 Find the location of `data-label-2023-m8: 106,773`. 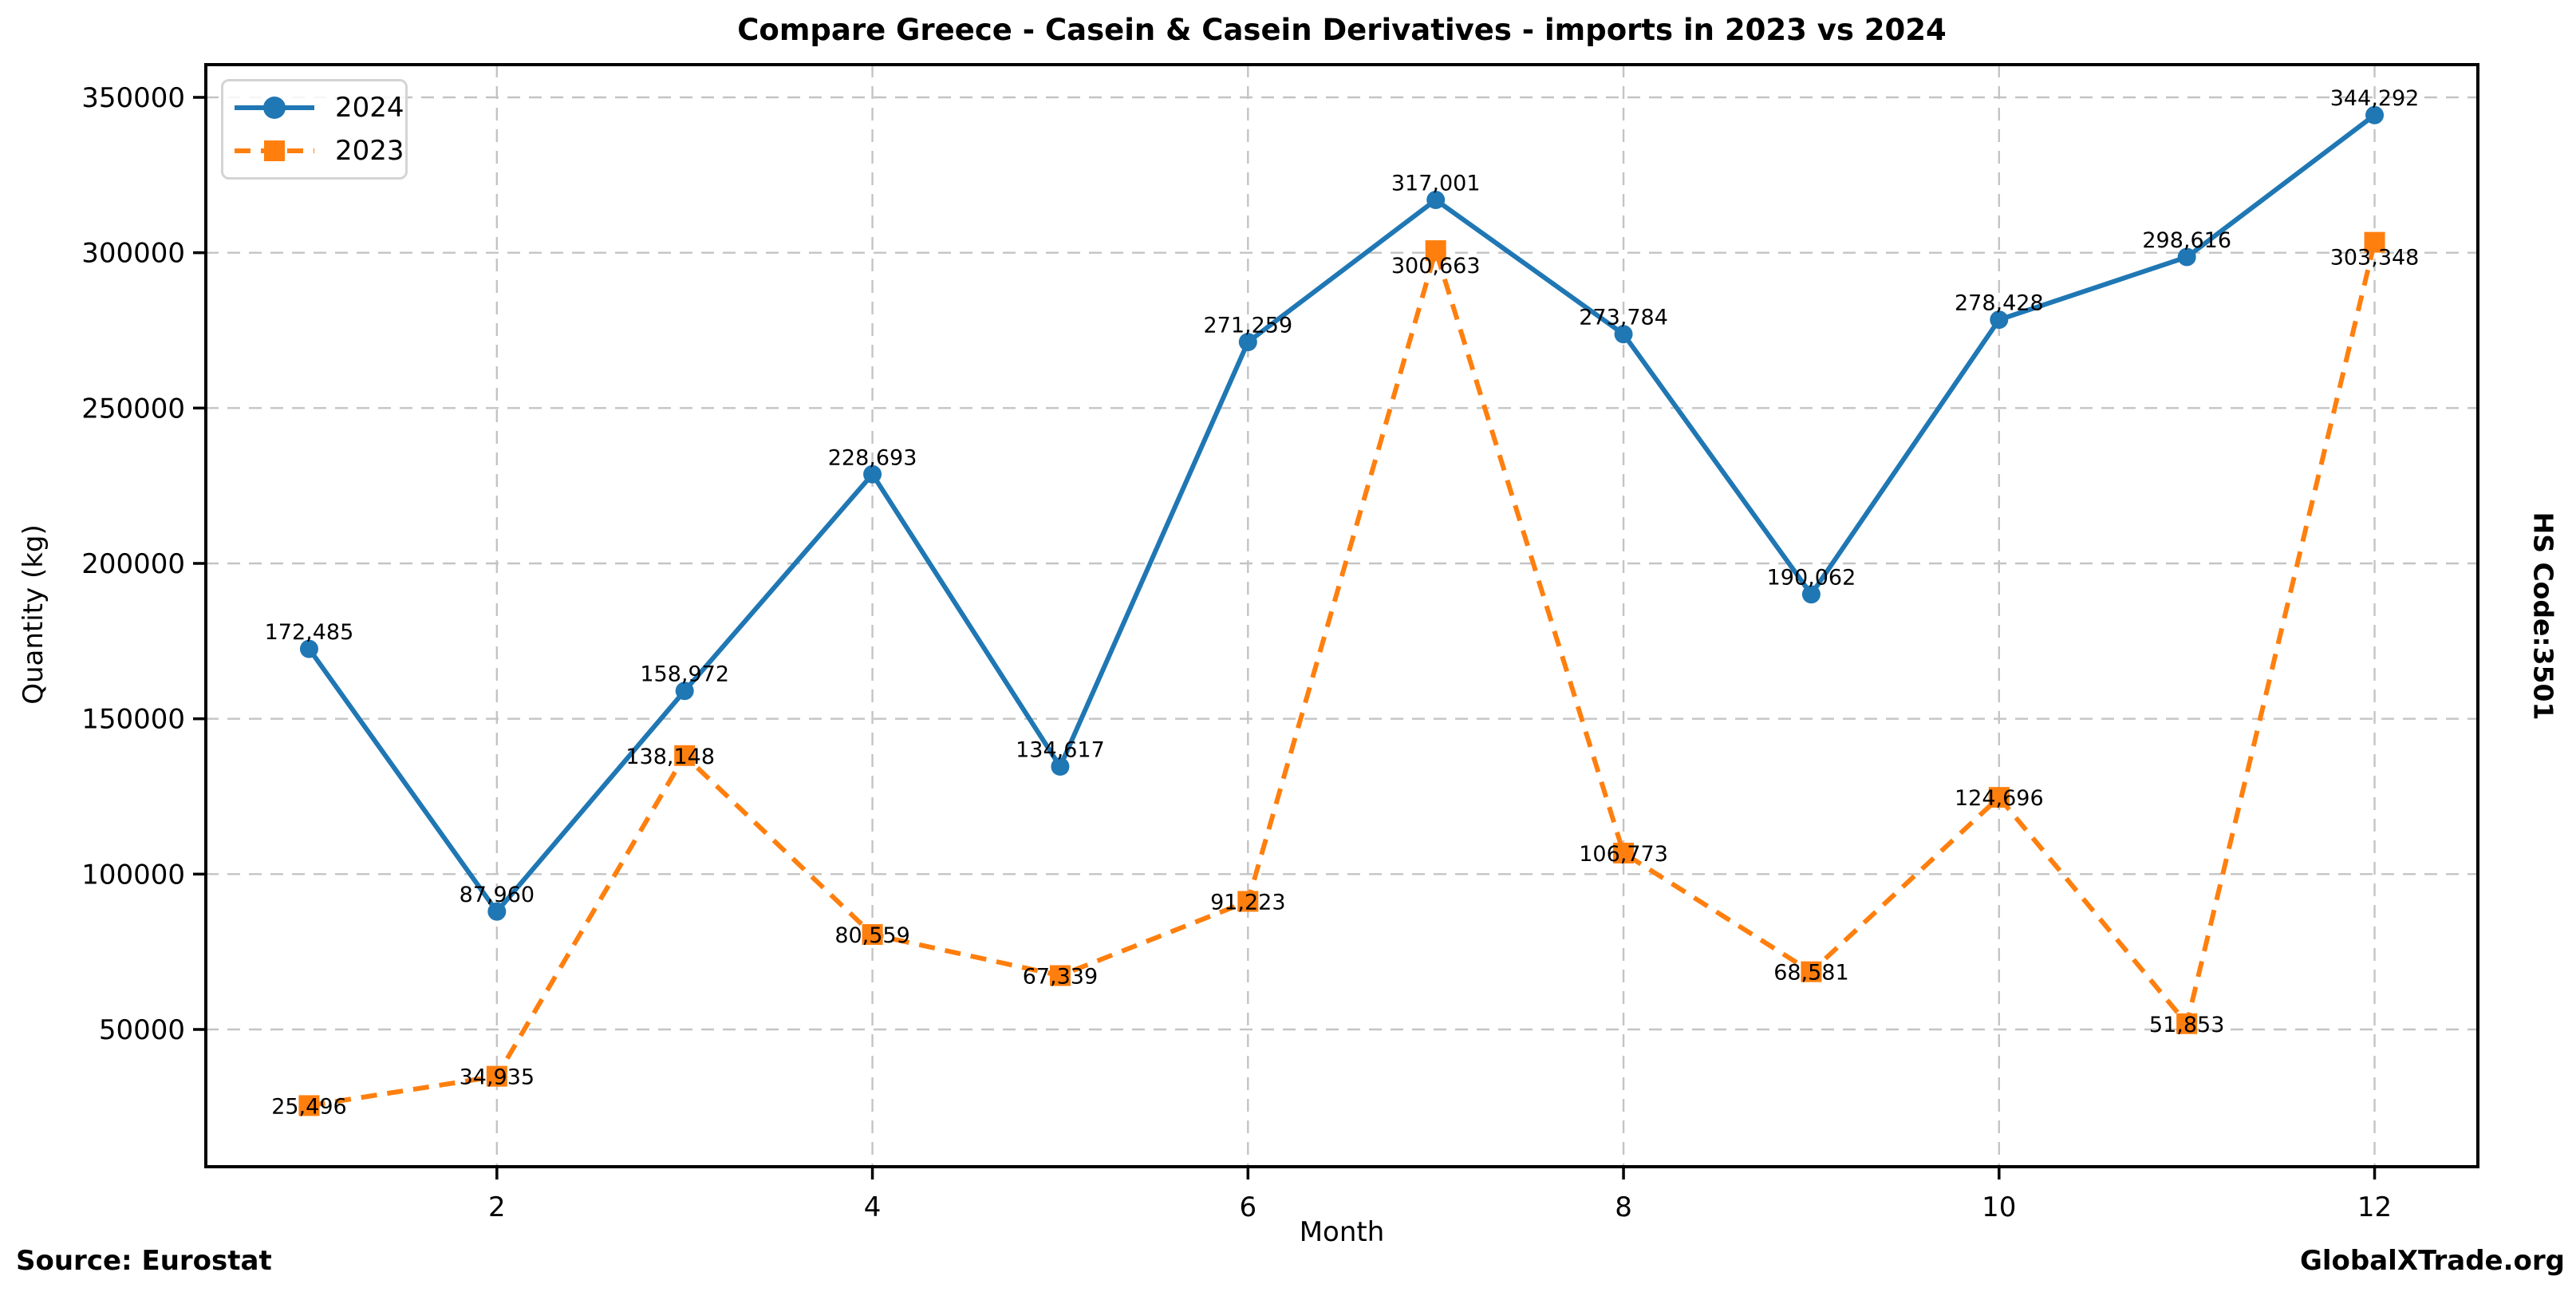

data-label-2023-m8: 106,773 is located at coordinates (1624, 855).